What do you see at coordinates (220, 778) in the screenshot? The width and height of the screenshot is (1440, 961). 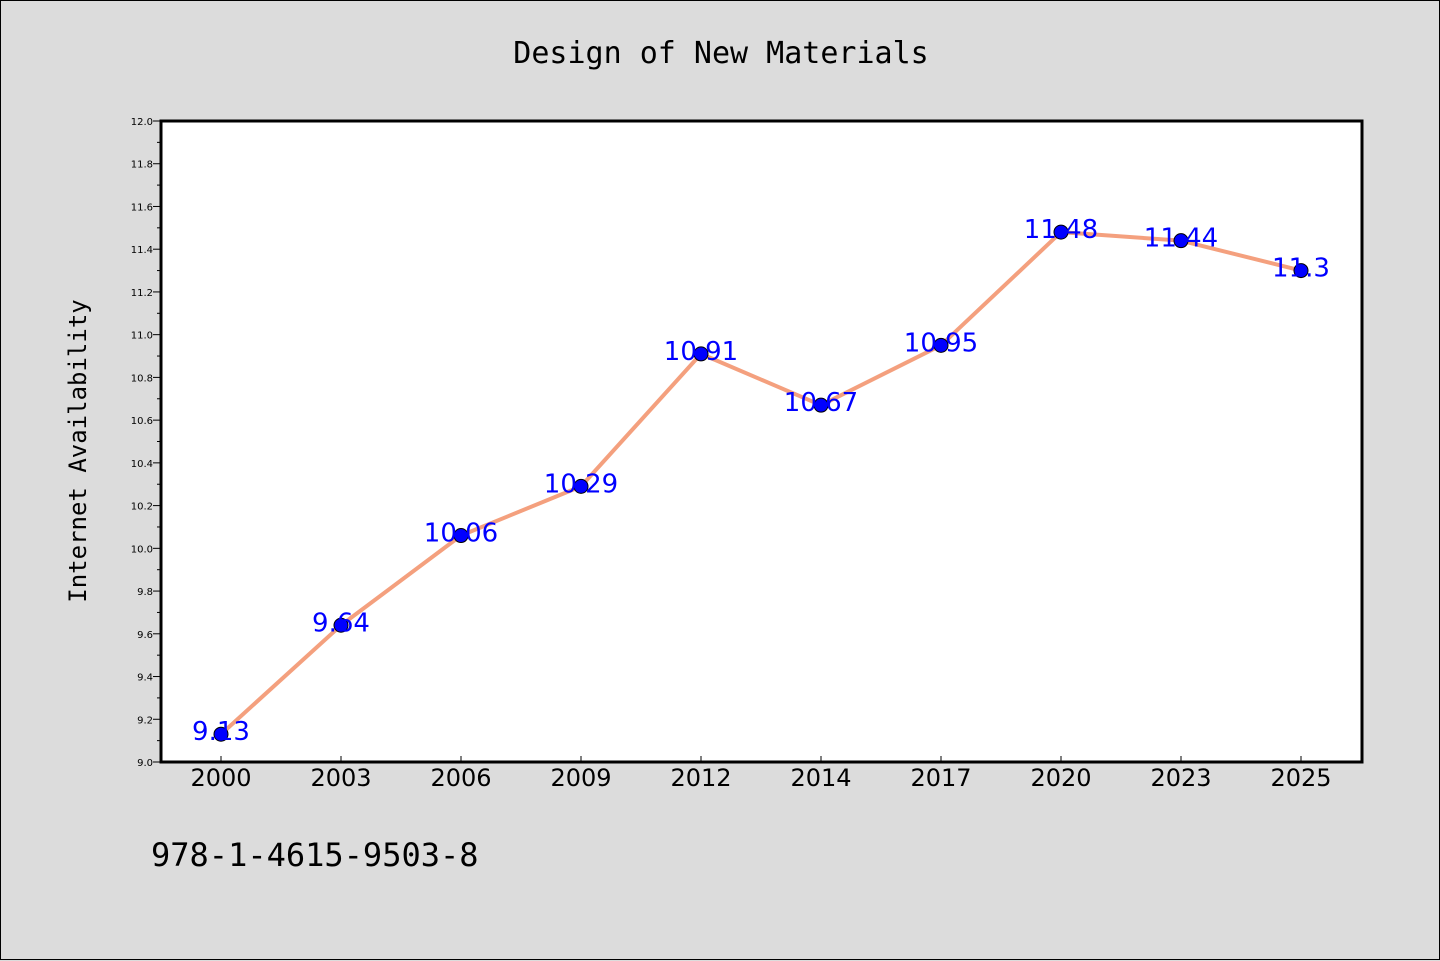 I see `x-tick-label: 2000` at bounding box center [220, 778].